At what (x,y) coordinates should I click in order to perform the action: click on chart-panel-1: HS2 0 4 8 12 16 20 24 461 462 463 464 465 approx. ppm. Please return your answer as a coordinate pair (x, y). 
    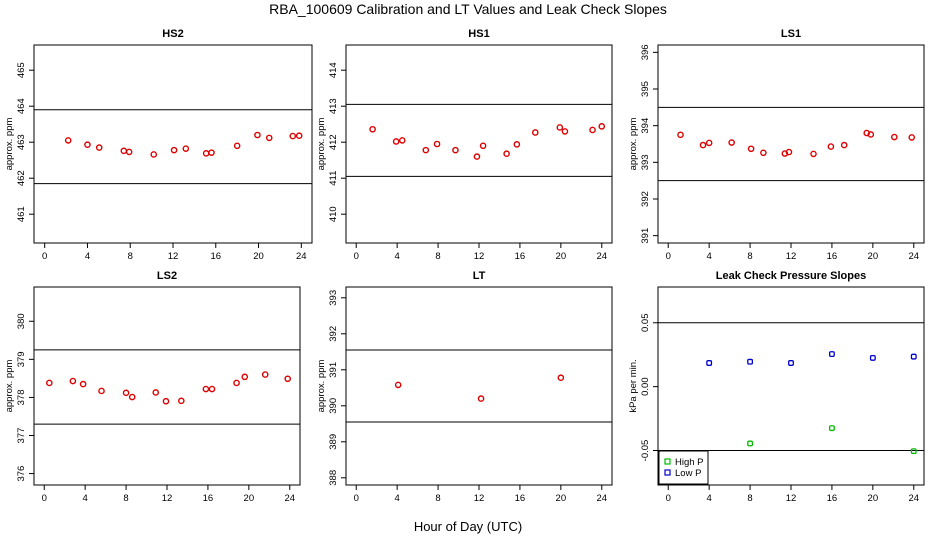
    Looking at the image, I should click on (158, 145).